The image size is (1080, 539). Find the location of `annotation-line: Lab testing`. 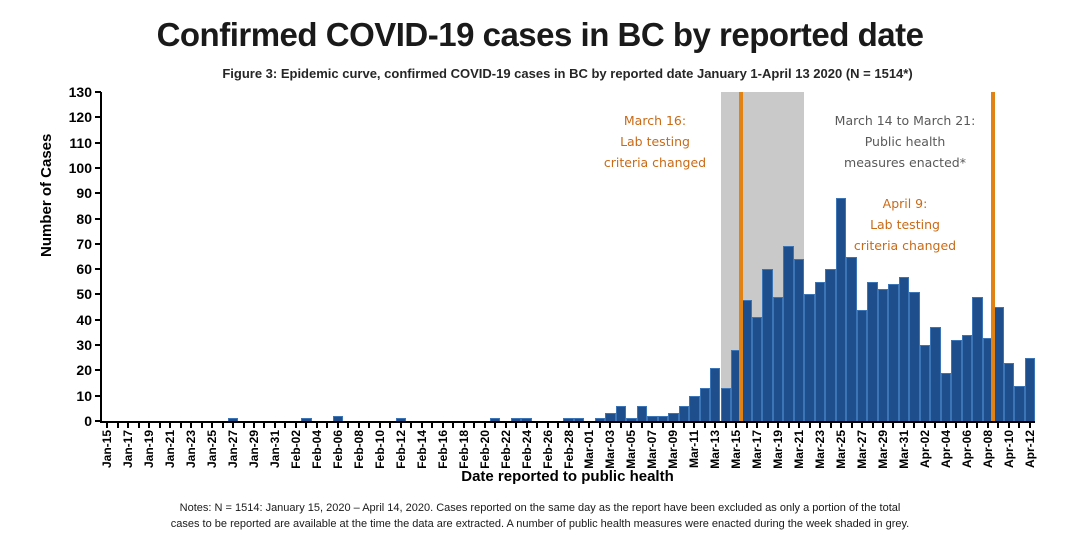

annotation-line: Lab testing is located at coordinates (905, 224).